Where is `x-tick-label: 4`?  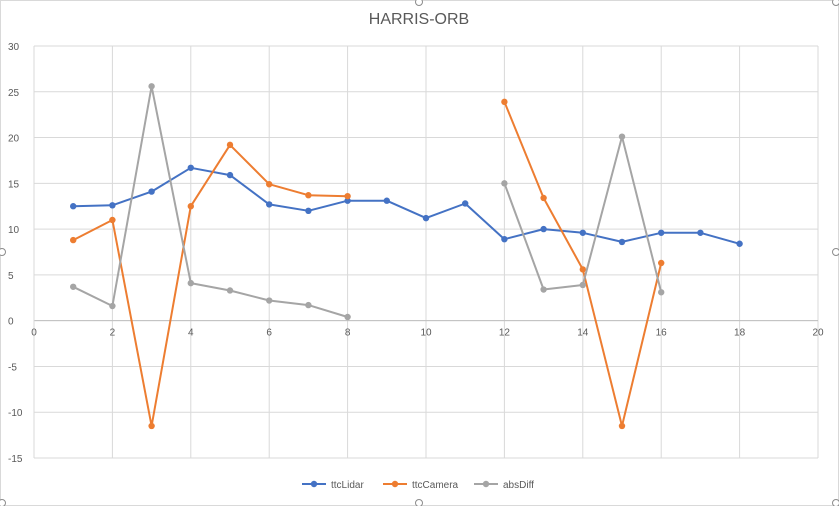
x-tick-label: 4 is located at coordinates (191, 333).